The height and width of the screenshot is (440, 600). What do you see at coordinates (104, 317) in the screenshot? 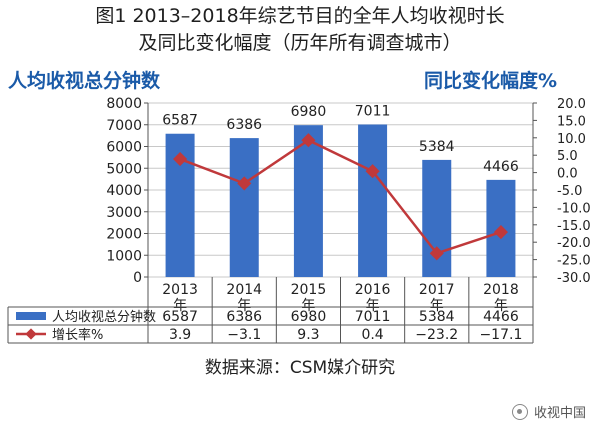
I see `legend-label-bar: 人均收视总分钟数` at bounding box center [104, 317].